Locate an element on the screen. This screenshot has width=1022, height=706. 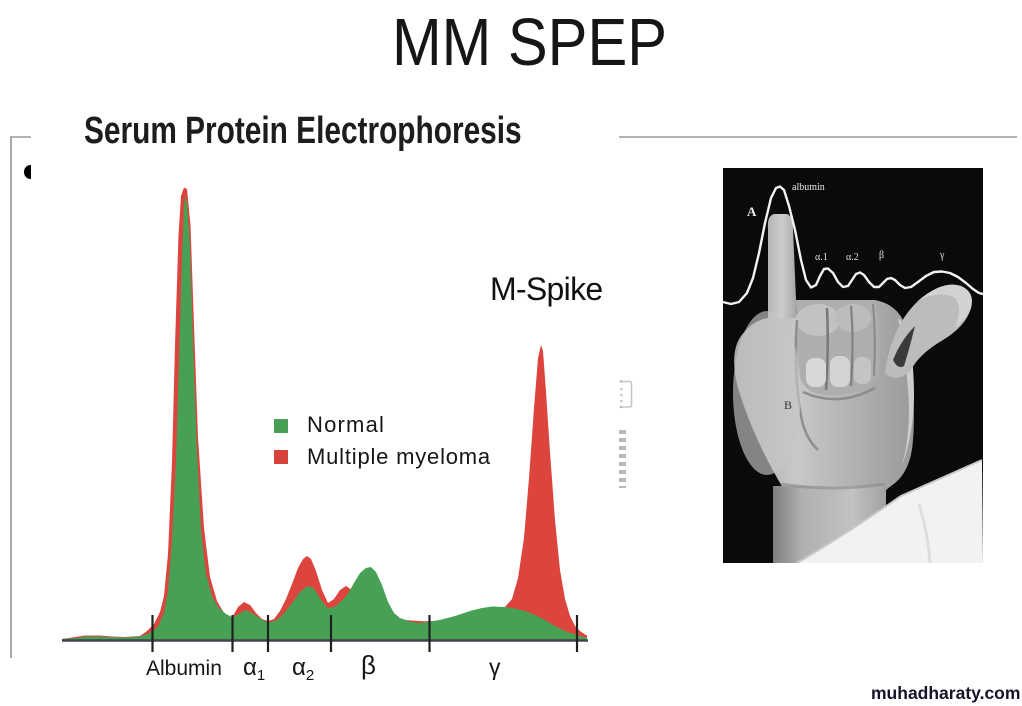
svg-text: γ is located at coordinates (942, 255).